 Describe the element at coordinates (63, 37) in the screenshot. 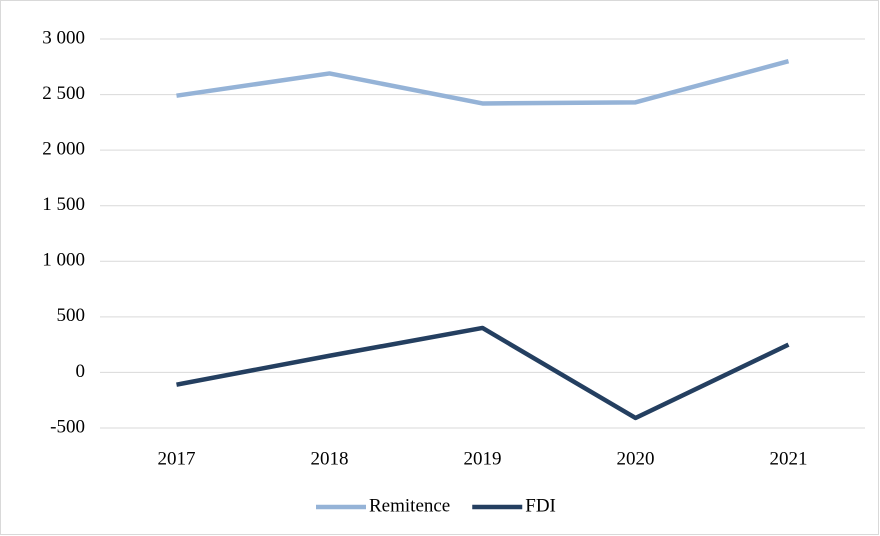

I see `y-tick-label: 3 000` at that location.